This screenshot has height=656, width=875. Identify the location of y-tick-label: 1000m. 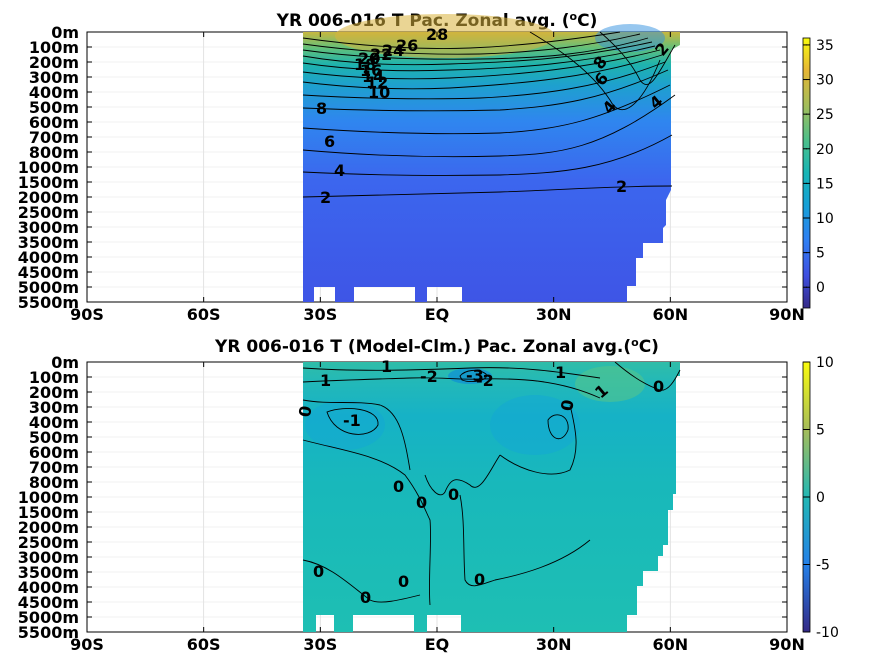
(48, 167).